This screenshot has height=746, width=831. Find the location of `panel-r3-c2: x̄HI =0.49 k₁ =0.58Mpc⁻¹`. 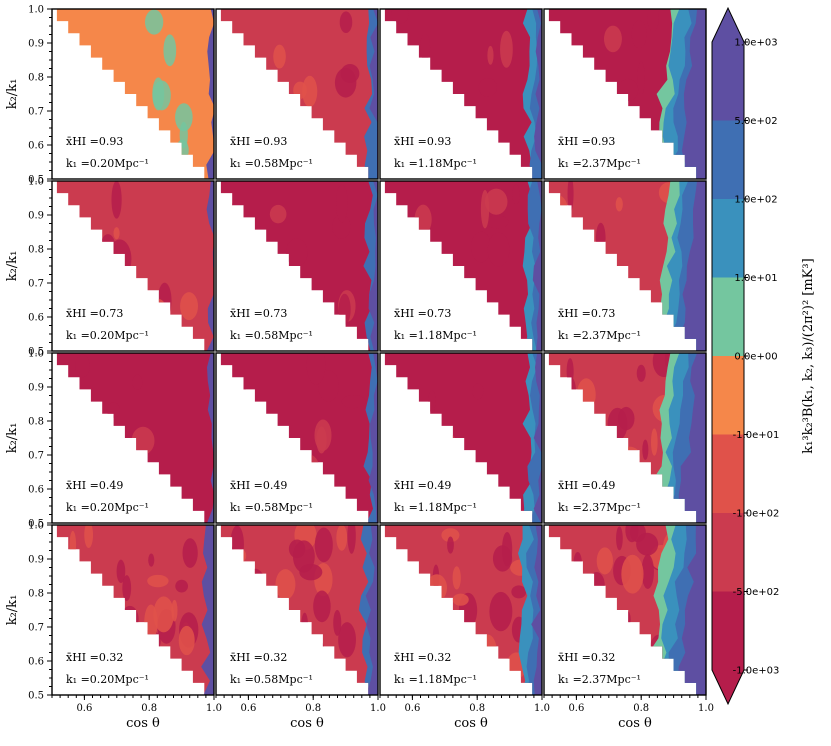

panel-r3-c2: x̄HI =0.49 k₁ =0.58Mpc⁻¹ is located at coordinates (297, 438).